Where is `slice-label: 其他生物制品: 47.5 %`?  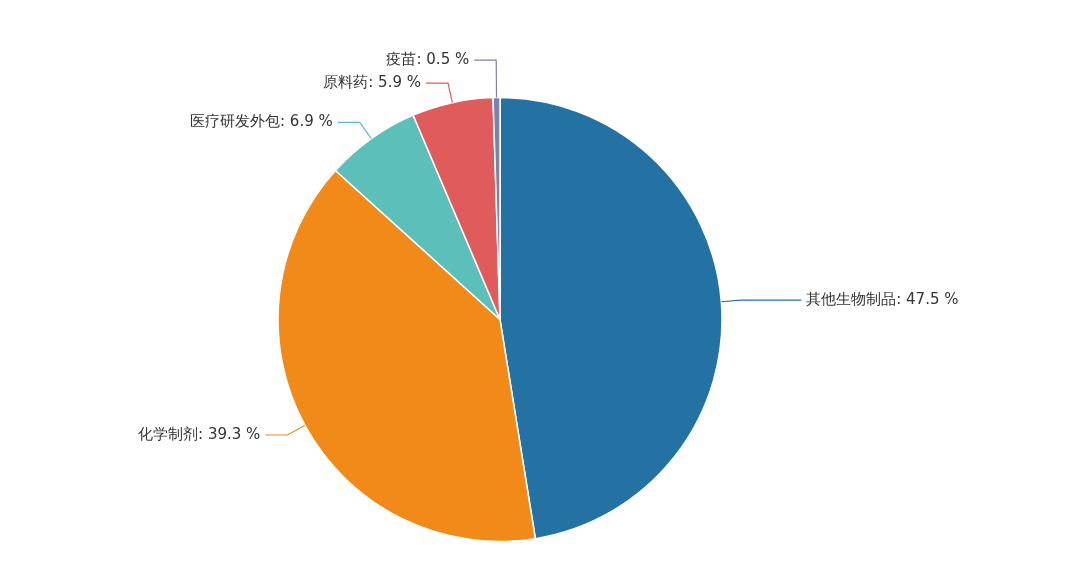 slice-label: 其他生物制品: 47.5 % is located at coordinates (882, 299).